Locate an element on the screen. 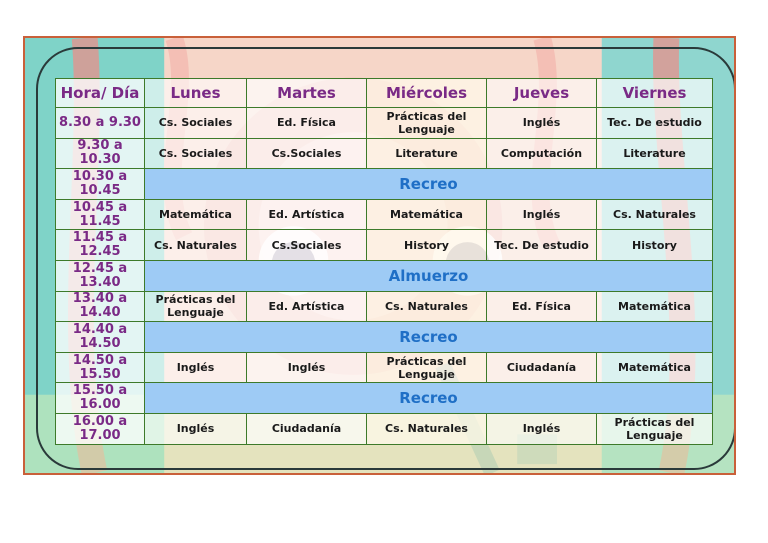  time-slot: 8.30 a 9.30 is located at coordinates (100, 123).